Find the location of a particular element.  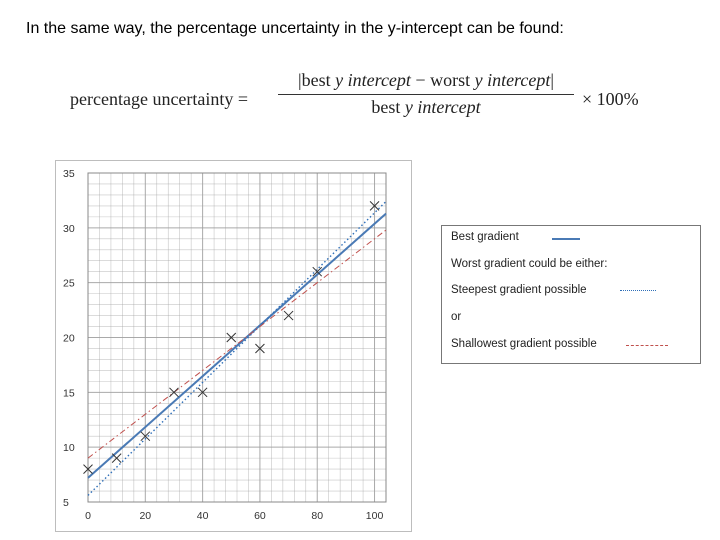

legend-worst-label: Worst gradient could be either: is located at coordinates (529, 264).